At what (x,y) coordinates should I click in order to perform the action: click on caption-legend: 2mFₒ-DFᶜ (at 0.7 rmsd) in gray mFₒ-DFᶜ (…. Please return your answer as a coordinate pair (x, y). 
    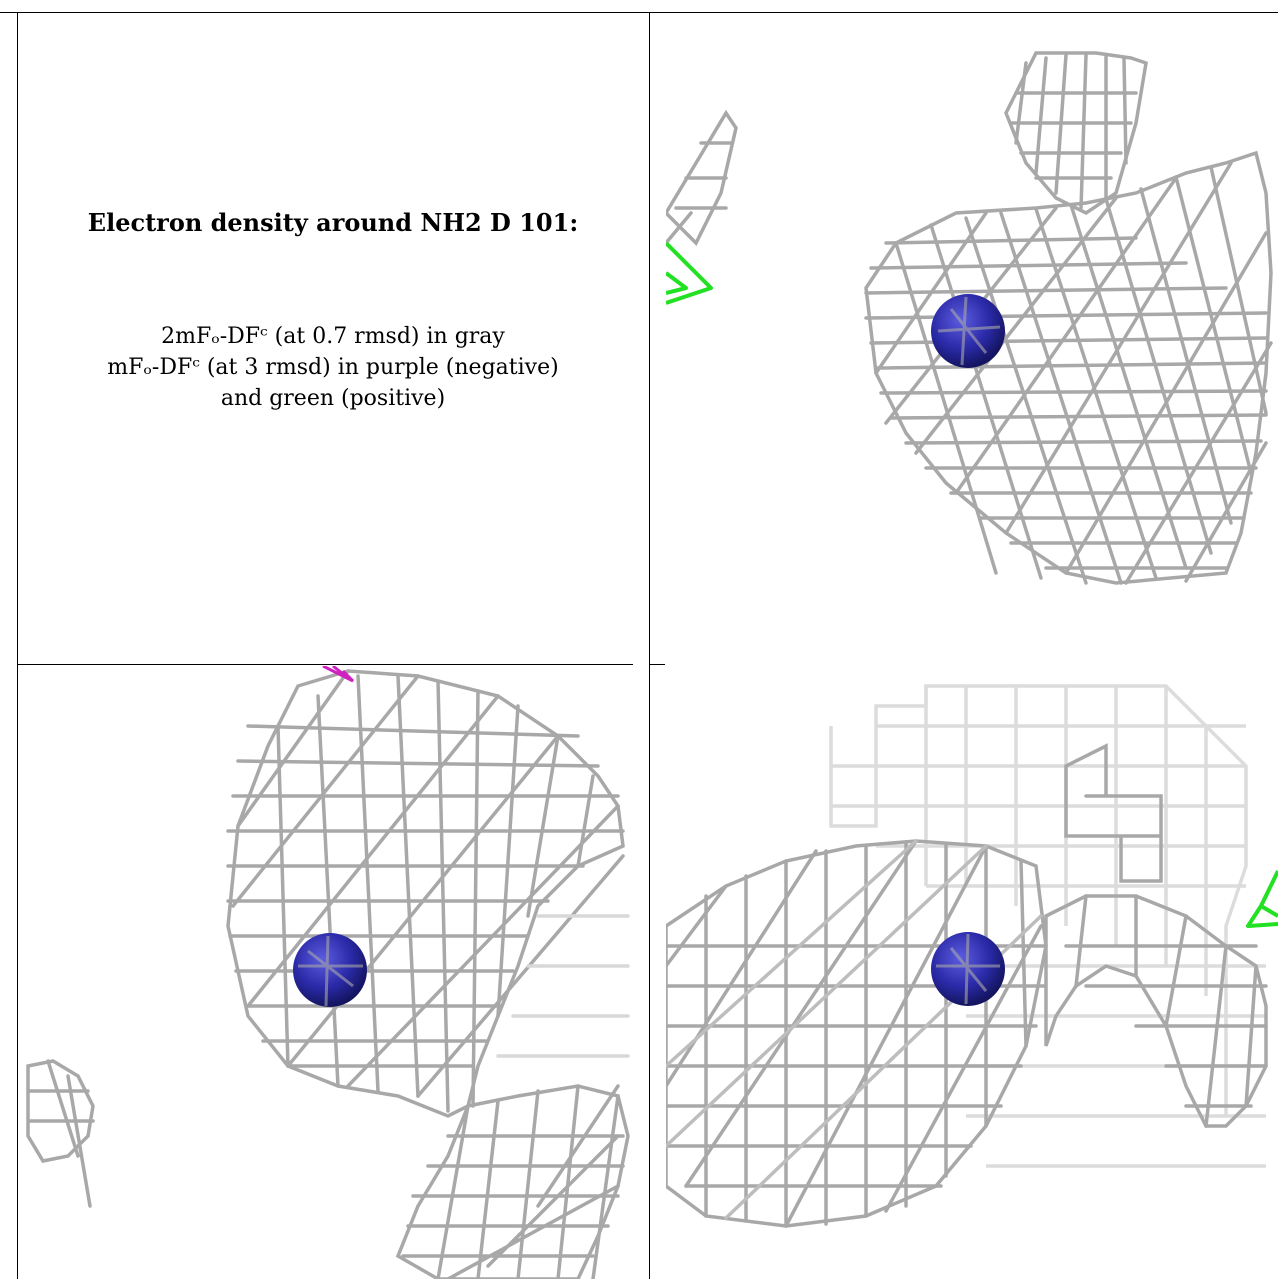
    Looking at the image, I should click on (333, 367).